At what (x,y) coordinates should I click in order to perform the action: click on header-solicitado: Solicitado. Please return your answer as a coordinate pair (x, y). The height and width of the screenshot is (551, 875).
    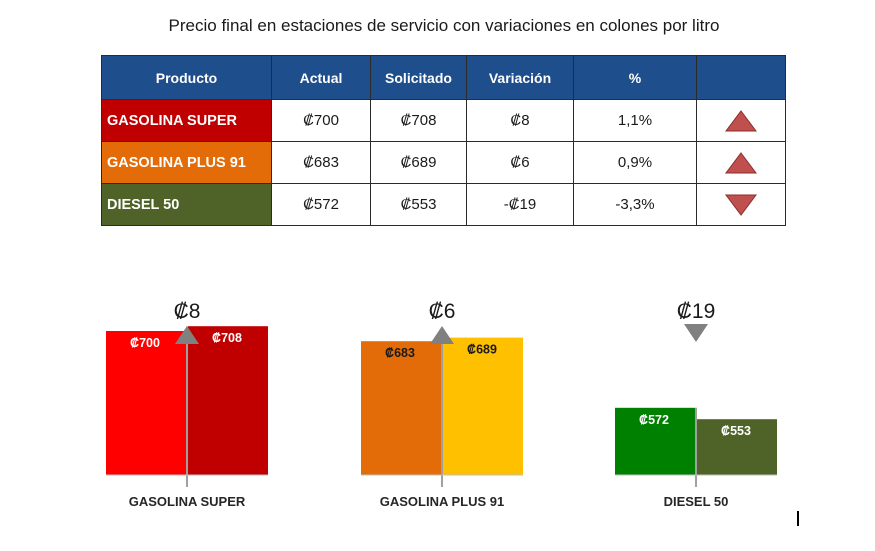
    Looking at the image, I should click on (418, 77).